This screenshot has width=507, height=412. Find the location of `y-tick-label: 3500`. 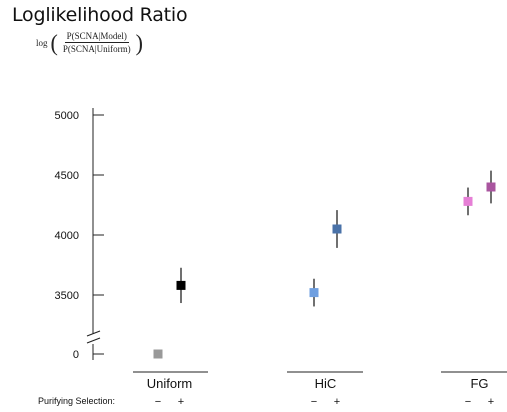

y-tick-label: 3500 is located at coordinates (67, 296).